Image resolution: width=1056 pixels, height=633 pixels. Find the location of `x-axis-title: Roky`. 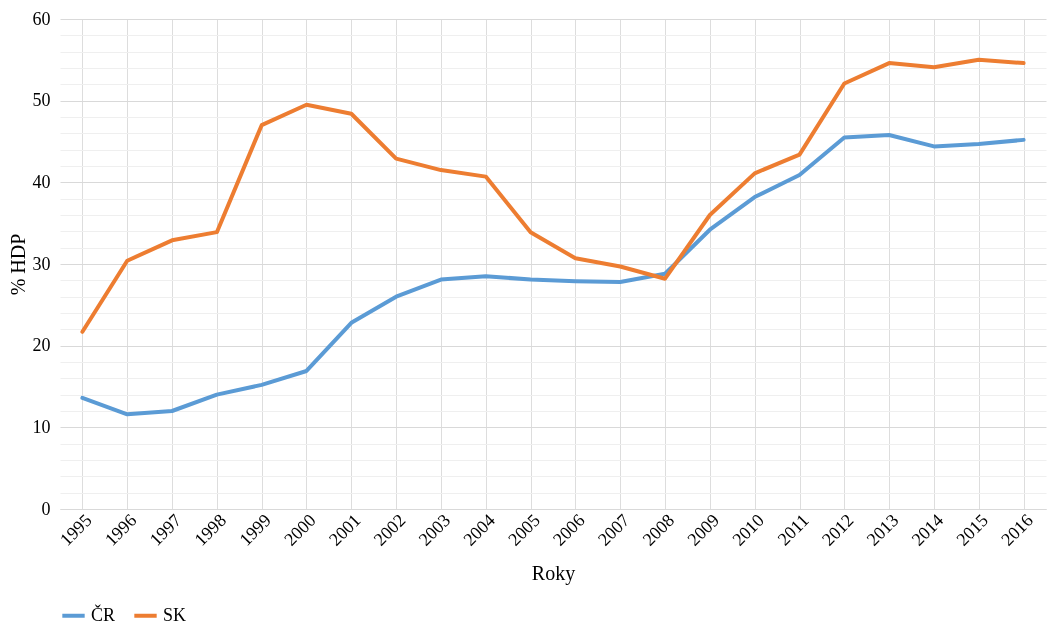

x-axis-title: Roky is located at coordinates (553, 573).